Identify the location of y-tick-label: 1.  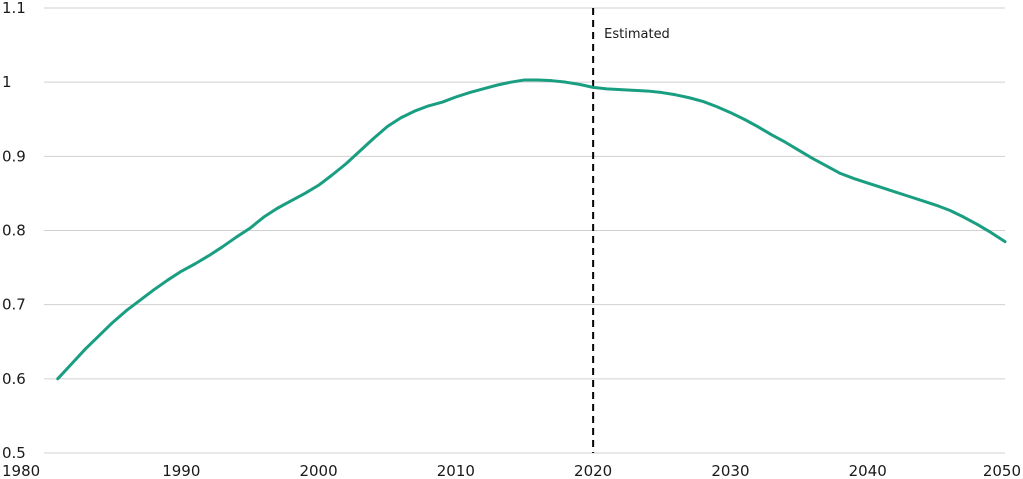
(7, 82).